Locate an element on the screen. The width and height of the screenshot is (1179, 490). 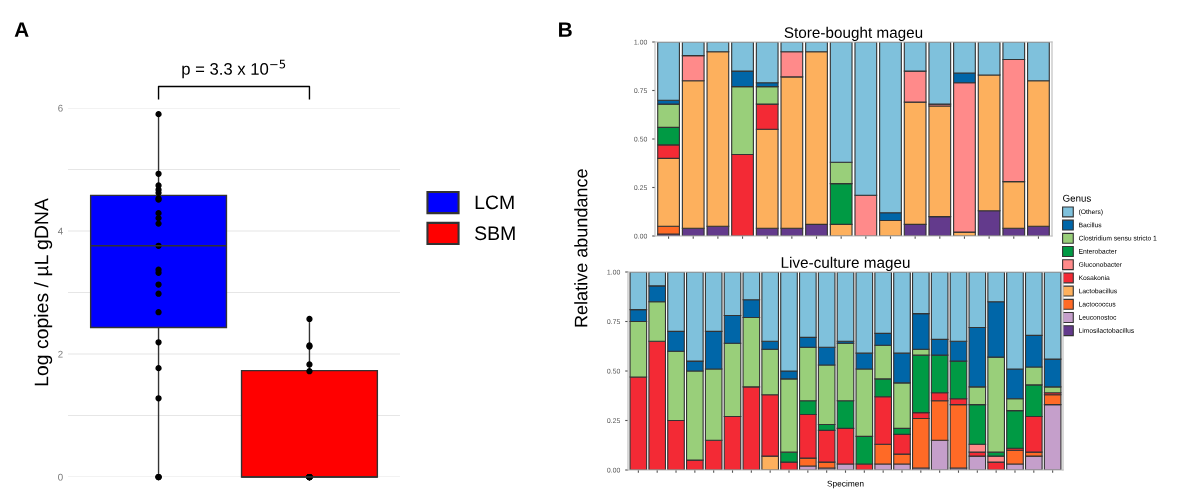
legend-label: LCM is located at coordinates (494, 202).